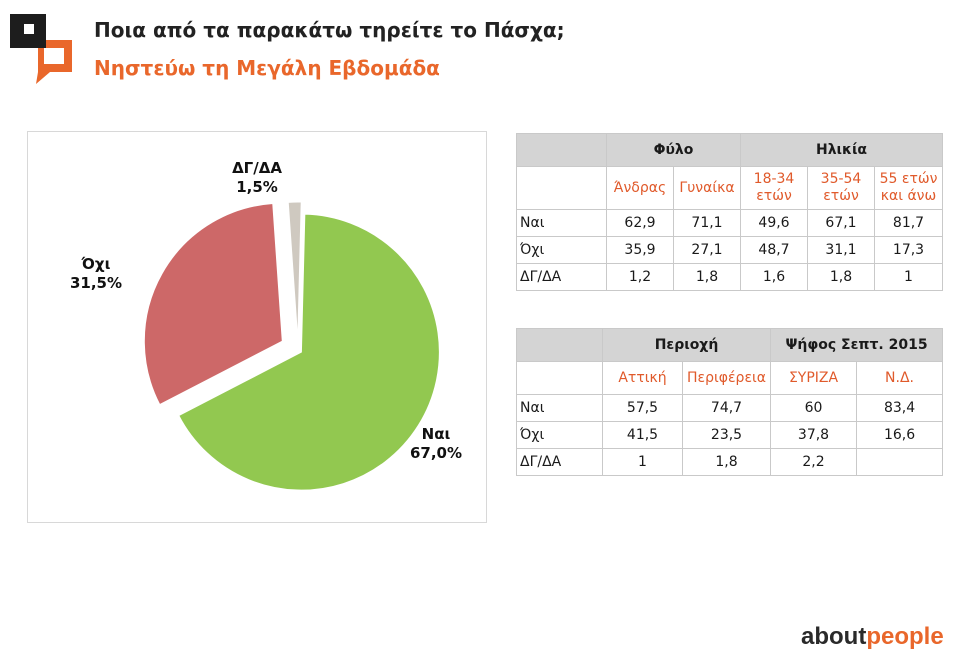  What do you see at coordinates (774, 179) in the screenshot?
I see `col-header-text: 18-34` at bounding box center [774, 179].